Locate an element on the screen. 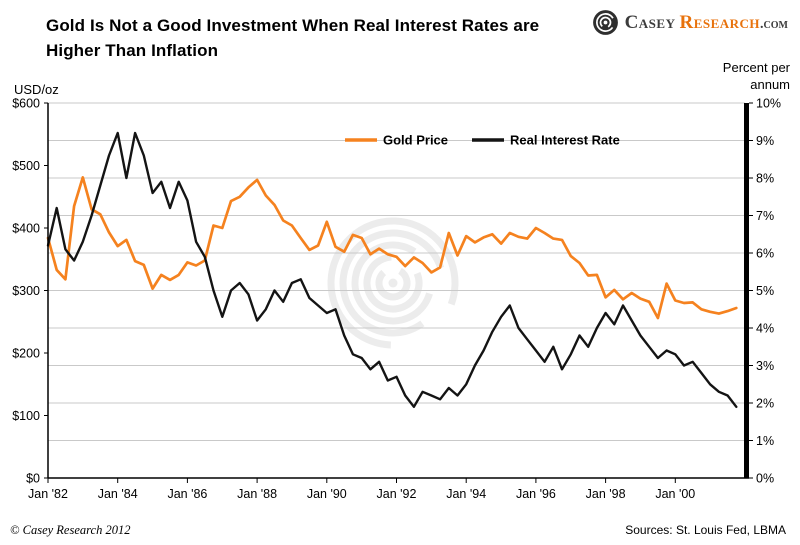 The image size is (800, 545). right-axis-ticks: 0% 1% 2% 3% 4% 5% 6% 7% 8% 9% 10% is located at coordinates (765, 291).